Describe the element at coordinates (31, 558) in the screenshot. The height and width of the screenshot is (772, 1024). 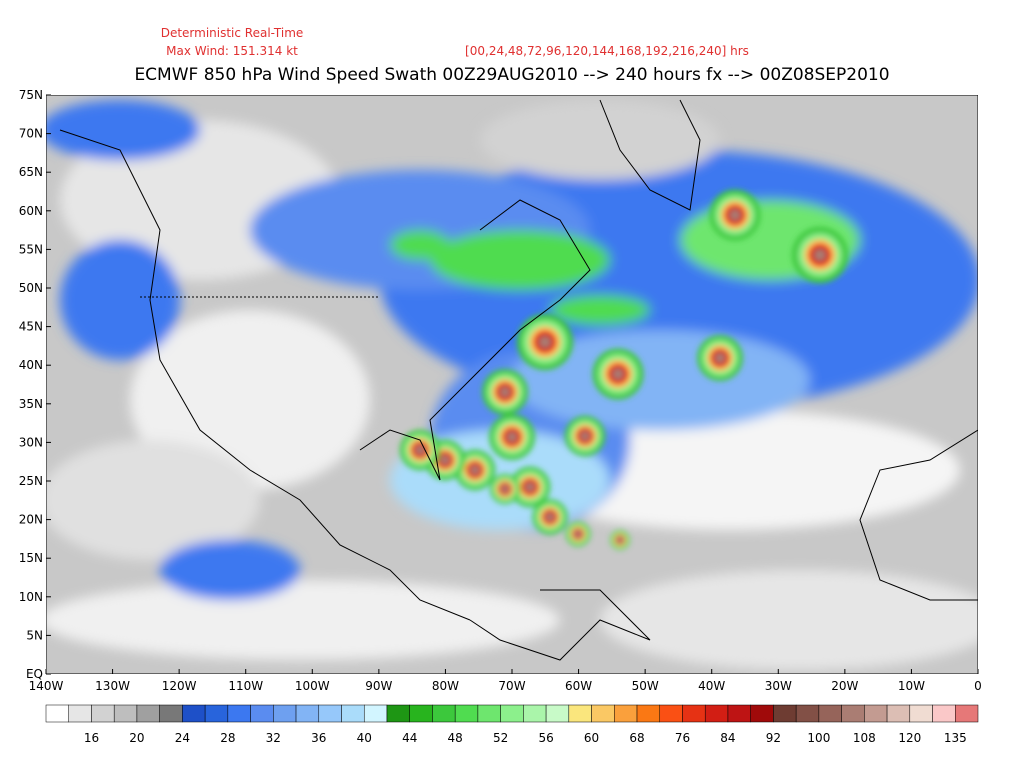
I see `lat-label: 15N` at that location.